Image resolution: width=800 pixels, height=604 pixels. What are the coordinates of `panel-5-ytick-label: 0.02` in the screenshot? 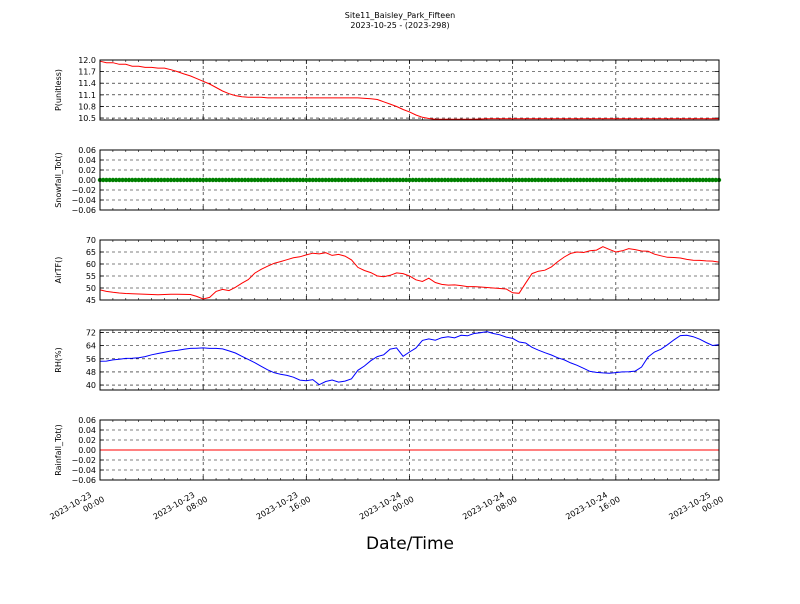 It's located at (87, 440).